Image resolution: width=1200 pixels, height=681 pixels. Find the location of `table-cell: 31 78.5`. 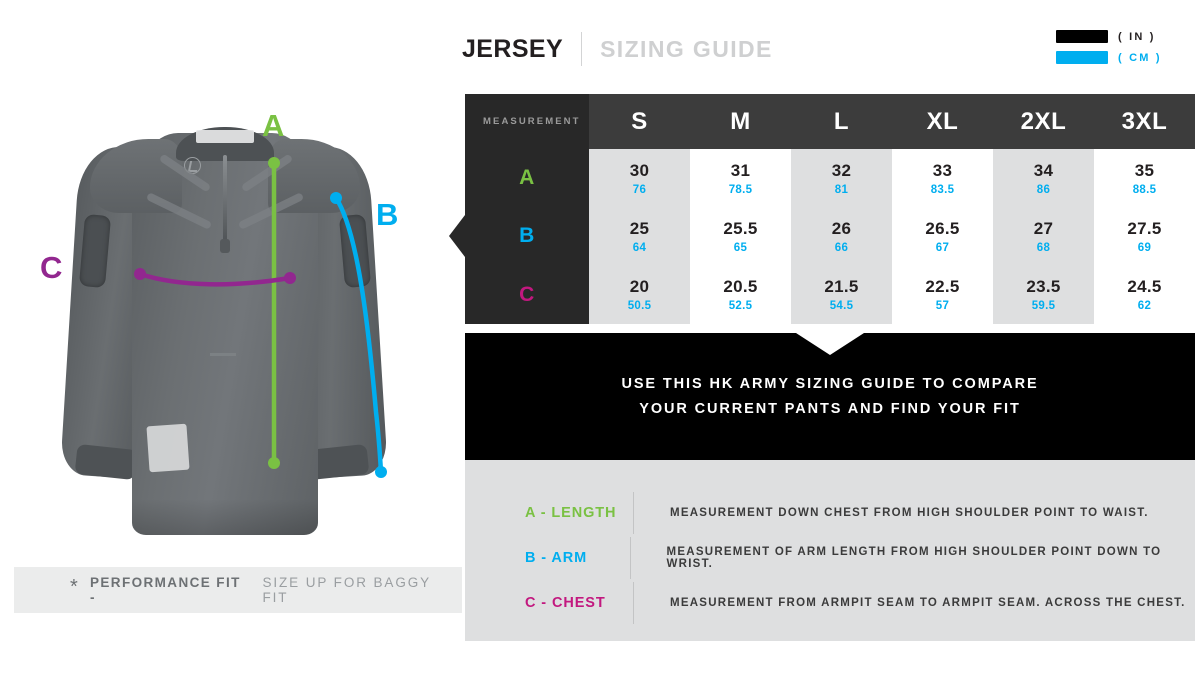

table-cell: 31 78.5 is located at coordinates (740, 178).